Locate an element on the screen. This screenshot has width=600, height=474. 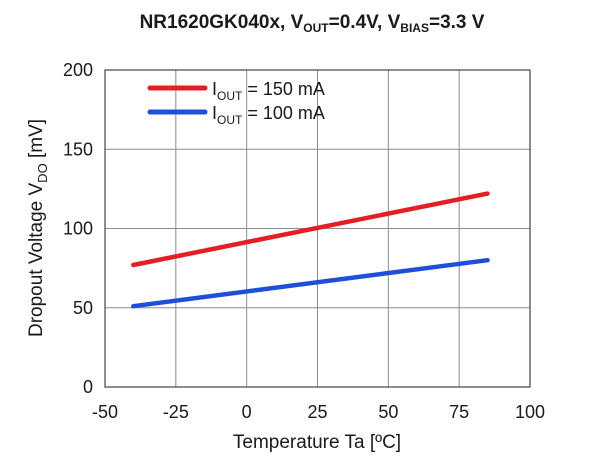
x-tick-label: 100 is located at coordinates (530, 412).